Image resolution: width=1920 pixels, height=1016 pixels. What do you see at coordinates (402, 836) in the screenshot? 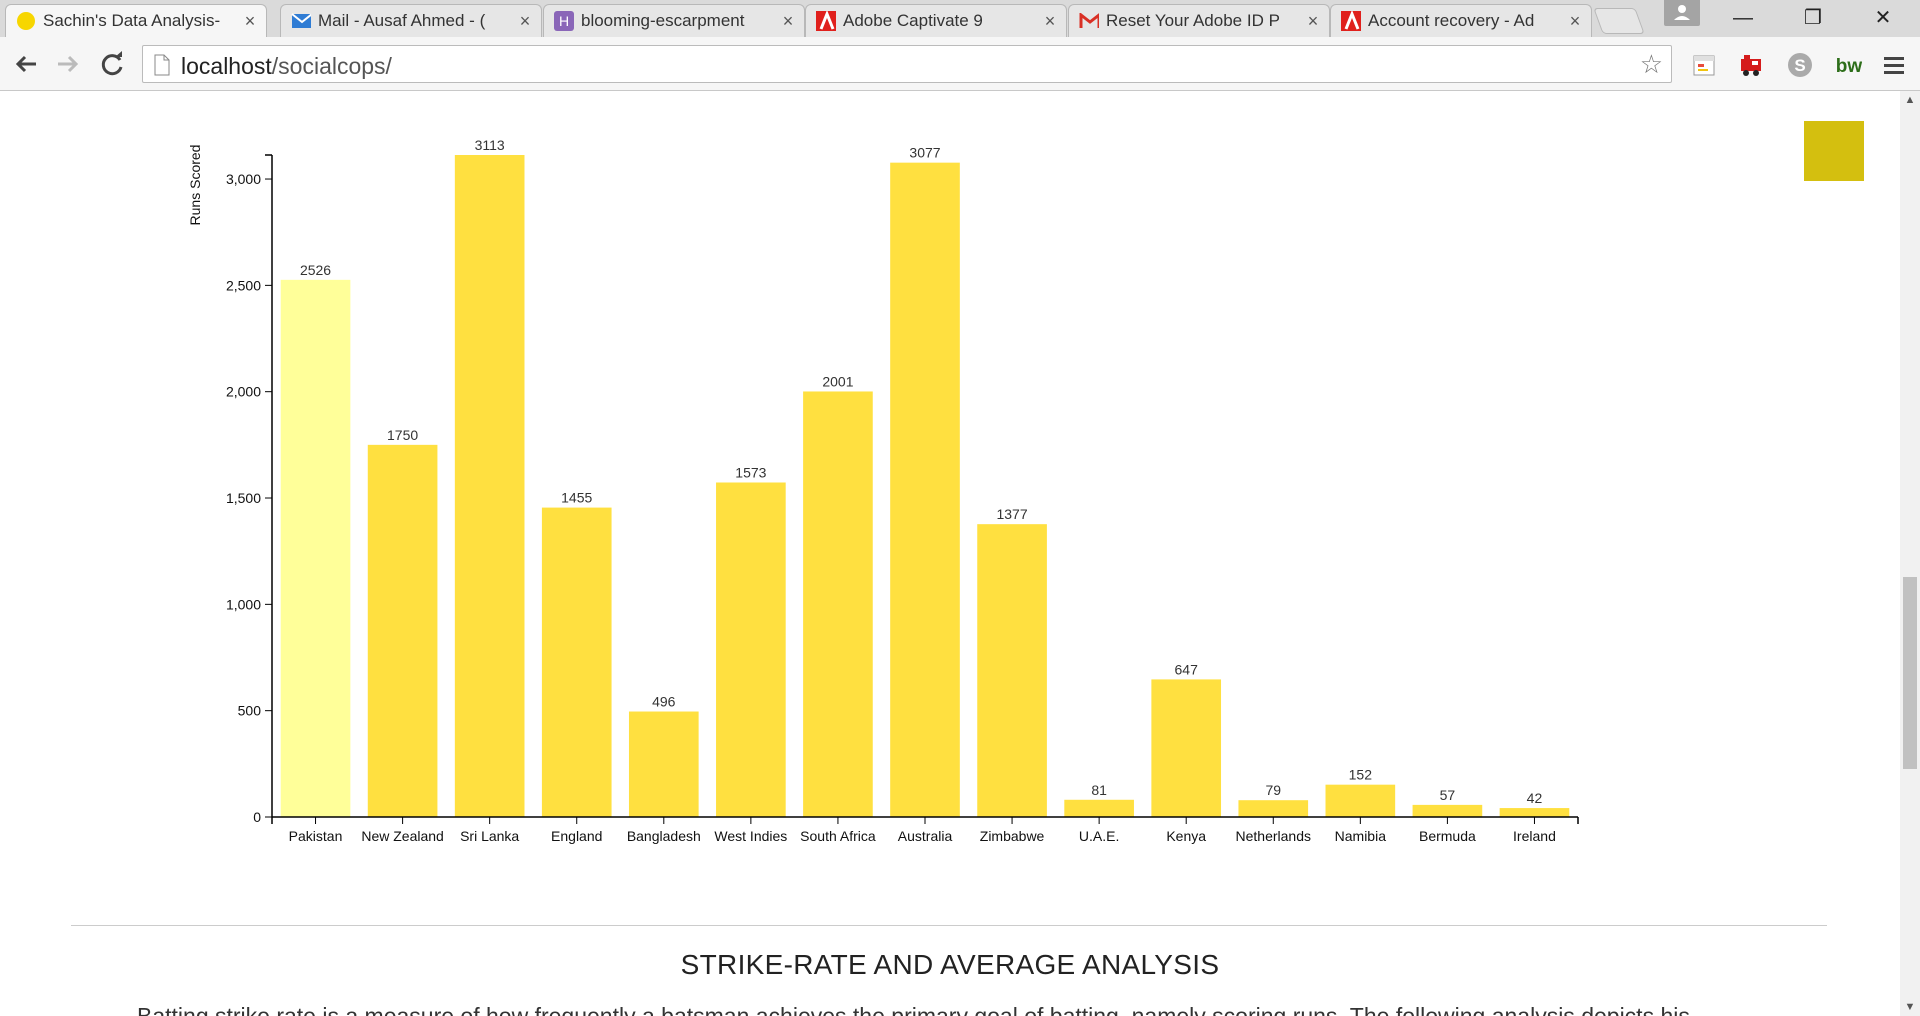
I see `x-tick-label: New Zealand` at bounding box center [402, 836].